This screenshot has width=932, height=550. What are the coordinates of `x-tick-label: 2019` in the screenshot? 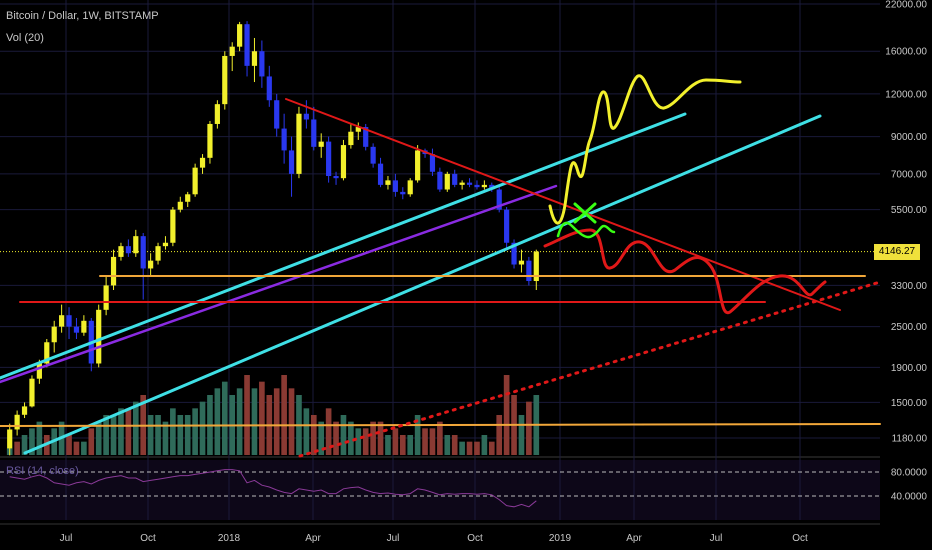 It's located at (560, 538).